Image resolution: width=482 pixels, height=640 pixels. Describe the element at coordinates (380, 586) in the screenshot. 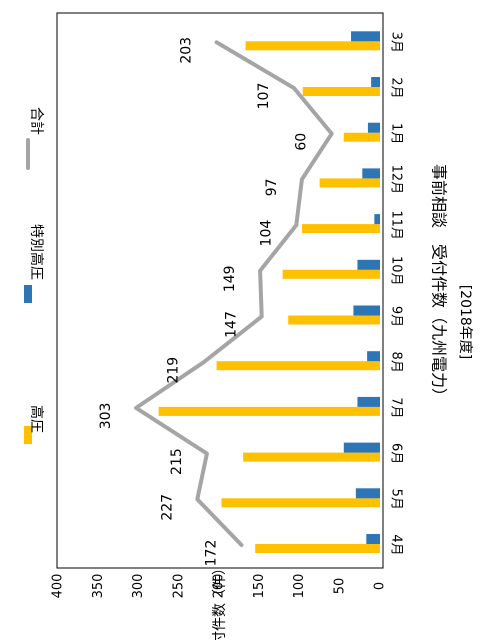

I see `value-tick-label-0: 0` at that location.